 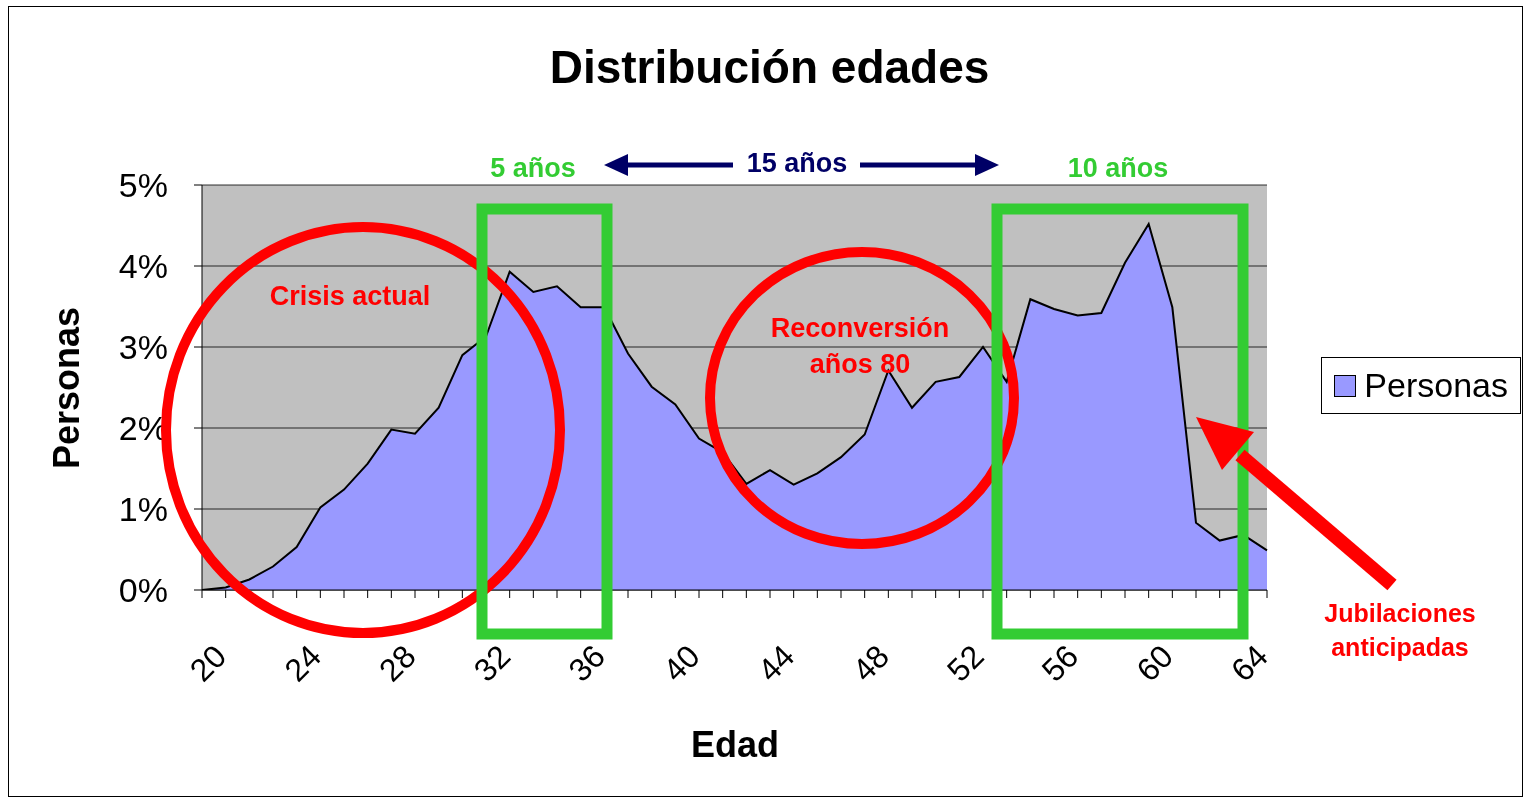 What do you see at coordinates (67, 388) in the screenshot?
I see `y-axis-title: Personas` at bounding box center [67, 388].